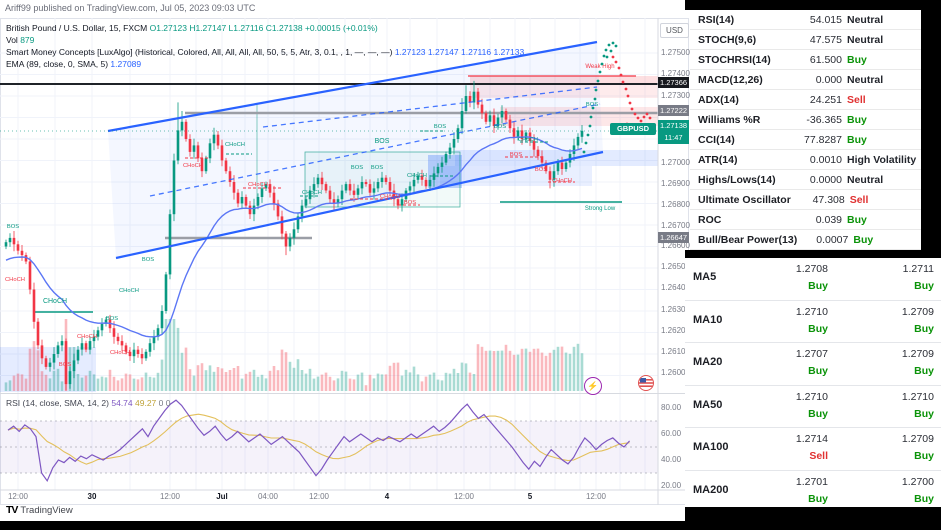 Image resolution: width=941 pixels, height=530 pixels. I want to click on price-tick-label: 1.26900, so click(675, 183).